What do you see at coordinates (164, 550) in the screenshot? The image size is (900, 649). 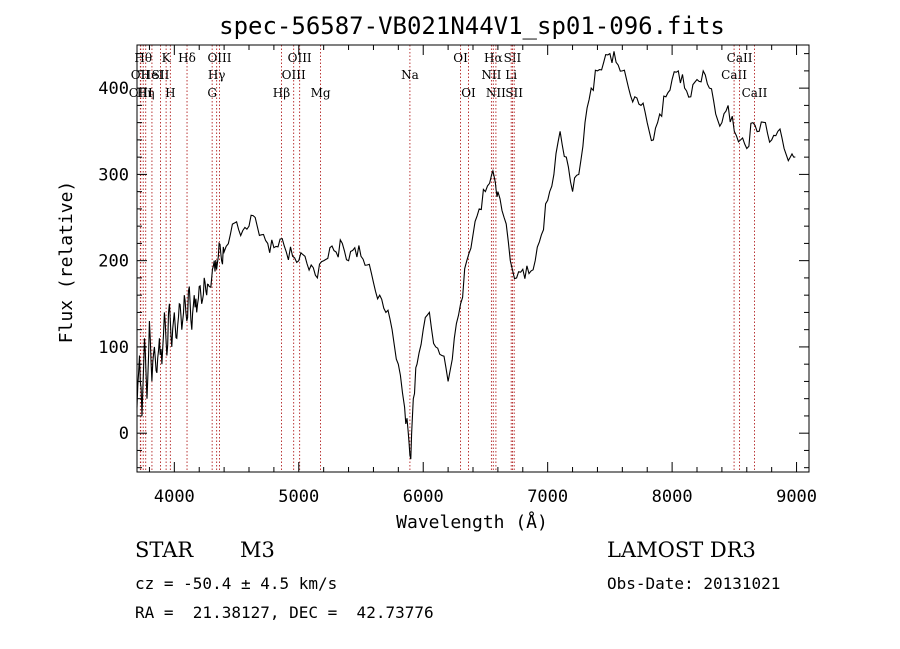 I see `object-class: STAR` at bounding box center [164, 550].